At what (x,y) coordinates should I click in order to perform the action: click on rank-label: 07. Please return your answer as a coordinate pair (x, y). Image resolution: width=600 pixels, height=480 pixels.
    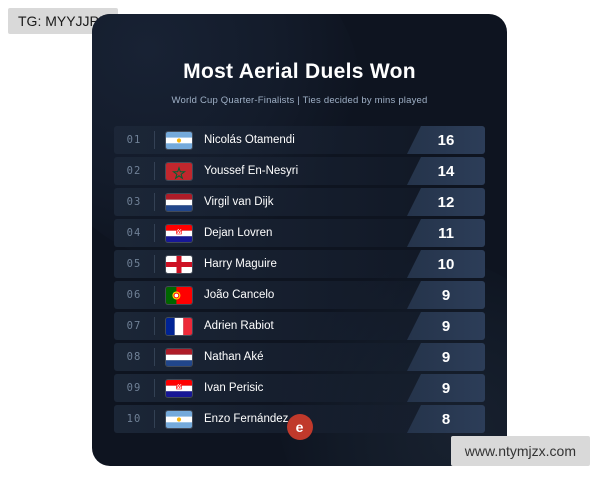
    Looking at the image, I should click on (134, 326).